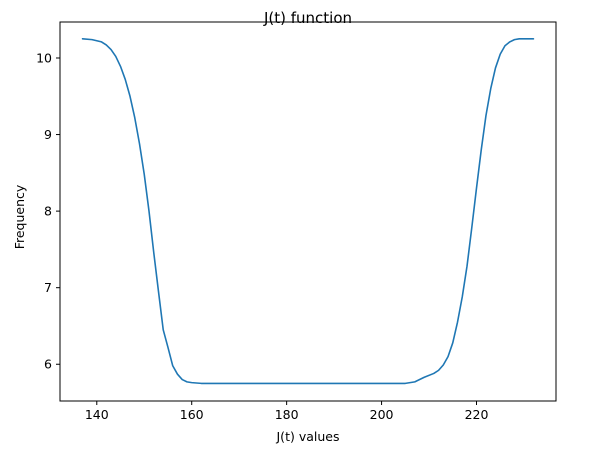 Image resolution: width=590 pixels, height=453 pixels. I want to click on x-tick-label: 220, so click(477, 414).